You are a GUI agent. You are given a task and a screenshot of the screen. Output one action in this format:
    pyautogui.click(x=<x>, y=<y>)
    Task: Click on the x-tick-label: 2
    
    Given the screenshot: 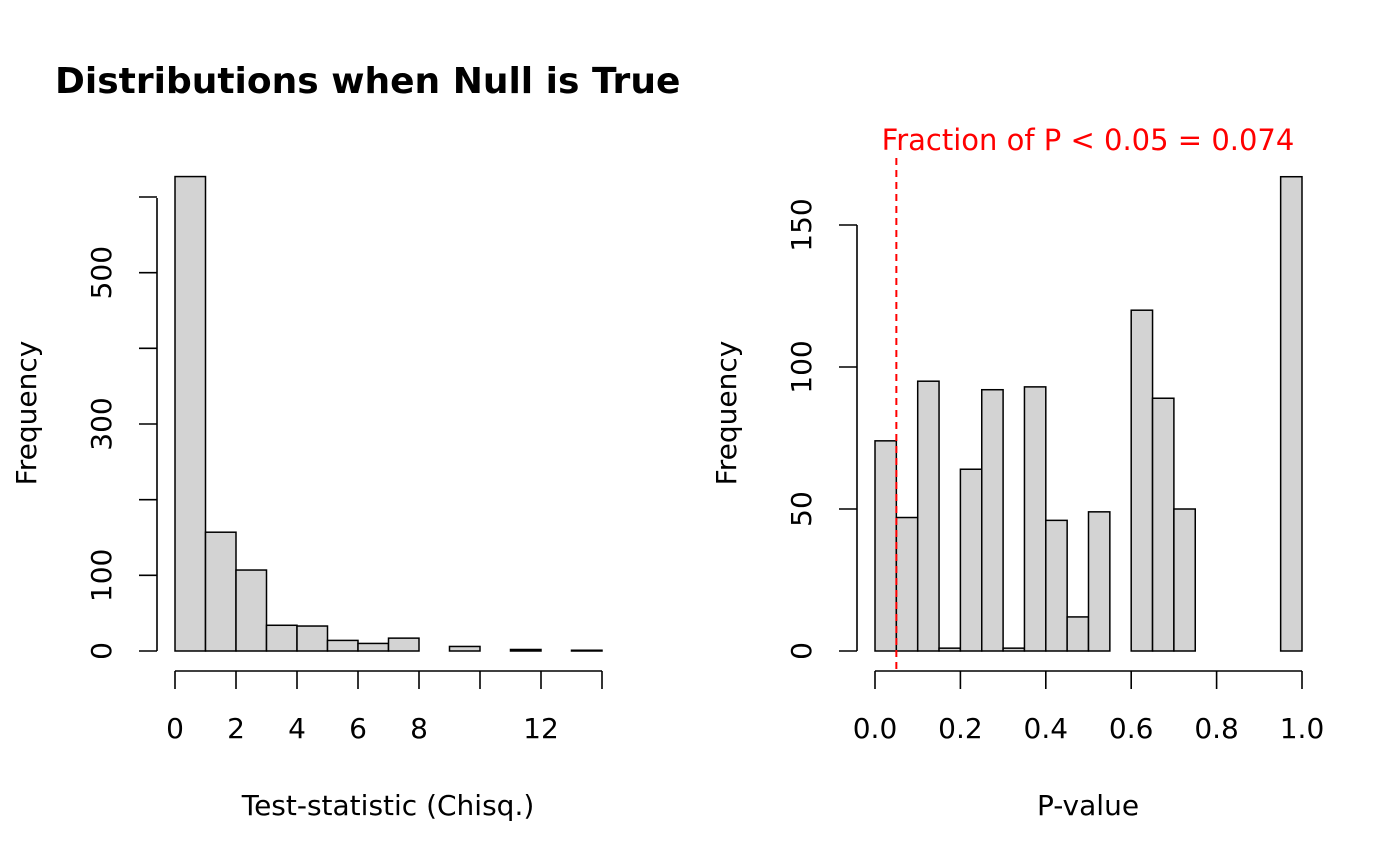 What is the action you would take?
    pyautogui.click(x=236, y=728)
    